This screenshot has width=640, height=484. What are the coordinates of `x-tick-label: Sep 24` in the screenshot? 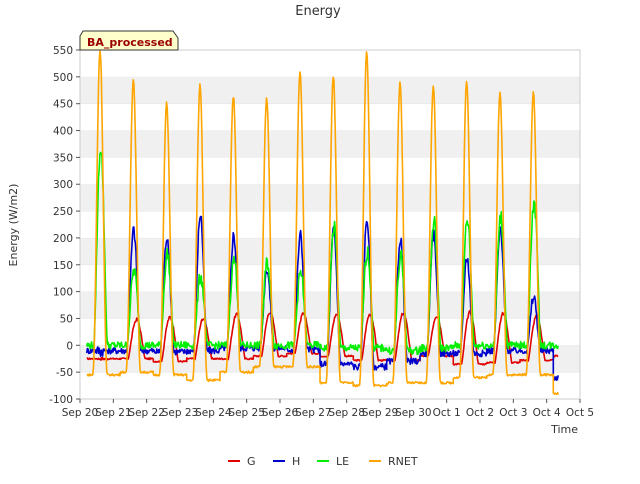 It's located at (213, 413).